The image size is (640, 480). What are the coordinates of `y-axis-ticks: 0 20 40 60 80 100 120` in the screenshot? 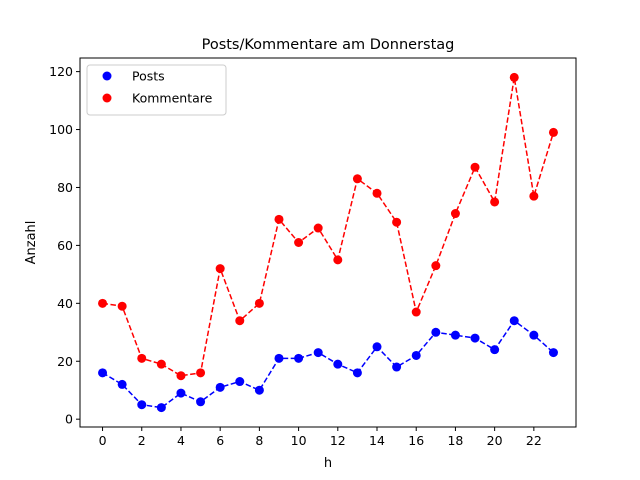 It's located at (64, 245).